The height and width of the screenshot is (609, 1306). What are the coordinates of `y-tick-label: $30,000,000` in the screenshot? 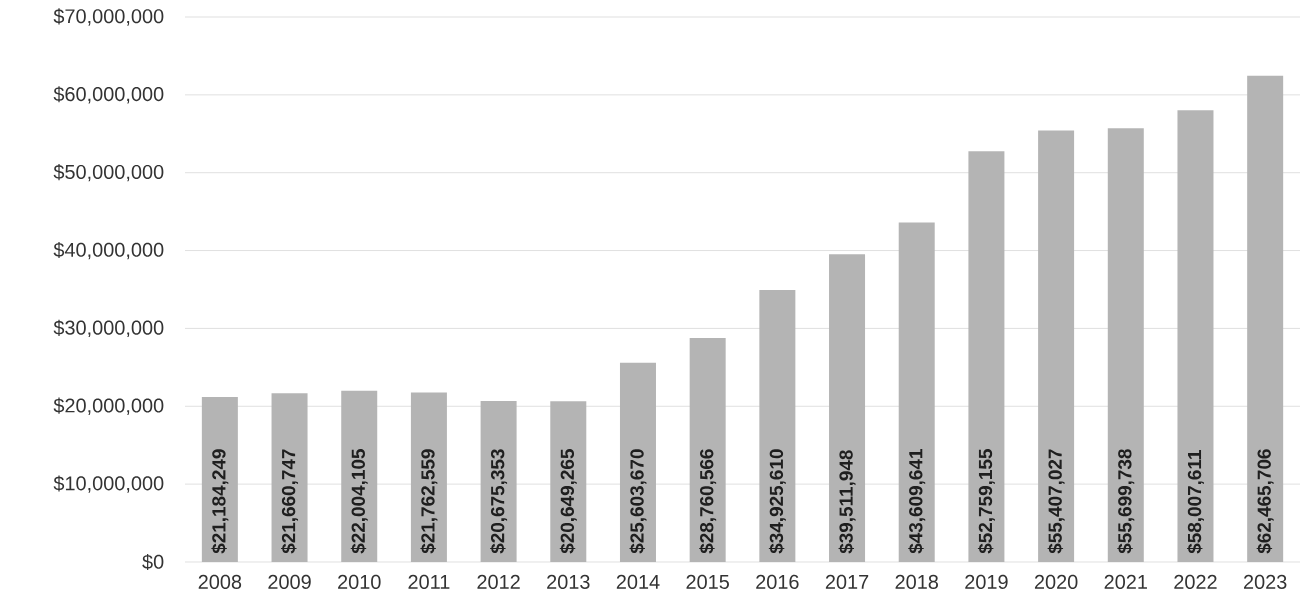 It's located at (108, 328).